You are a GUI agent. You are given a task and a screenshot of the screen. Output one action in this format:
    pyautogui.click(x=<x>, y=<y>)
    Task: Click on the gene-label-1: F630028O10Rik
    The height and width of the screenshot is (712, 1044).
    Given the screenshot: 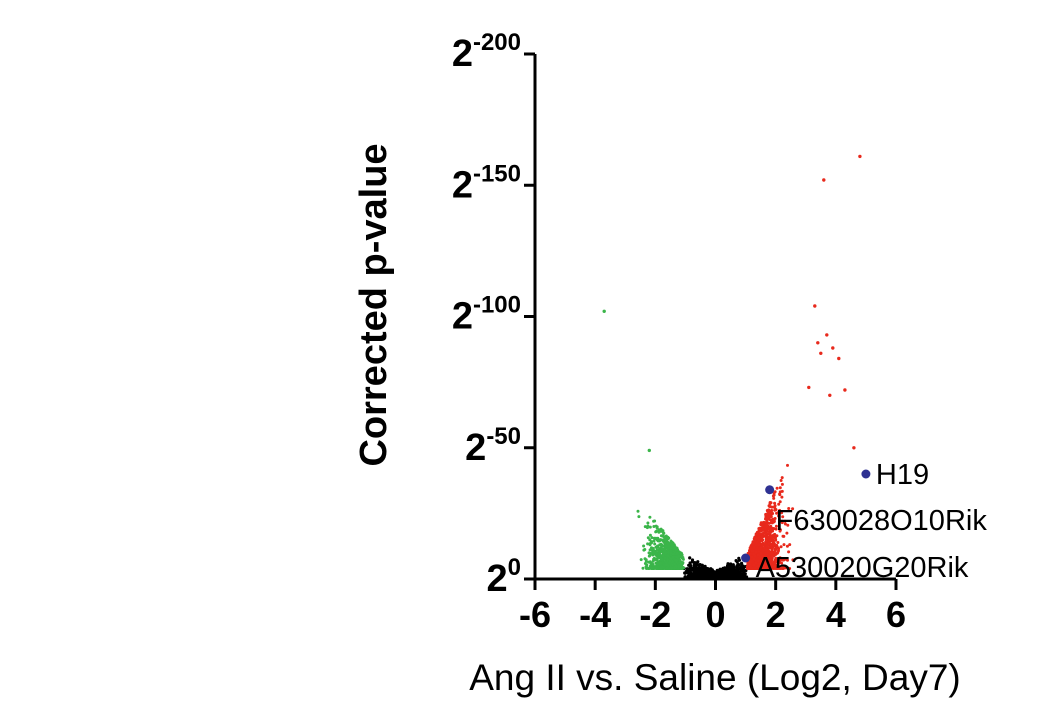 What is the action you would take?
    pyautogui.click(x=882, y=521)
    